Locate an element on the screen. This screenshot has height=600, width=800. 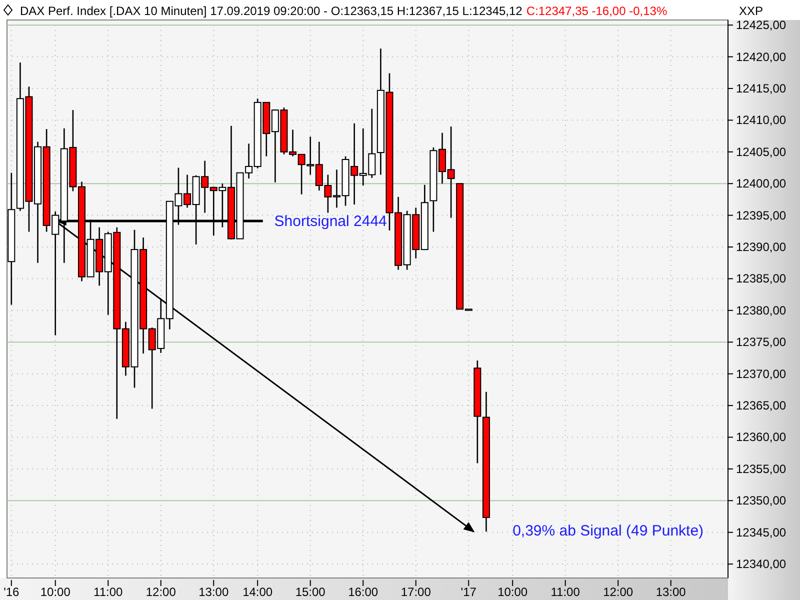
chart-title: DAX Perf. Index [.DAX 10 Minuten] 17.09.2019 09:20:00 - O:12363,15 H:12367,15 L:12345,12 is located at coordinates (271, 11).